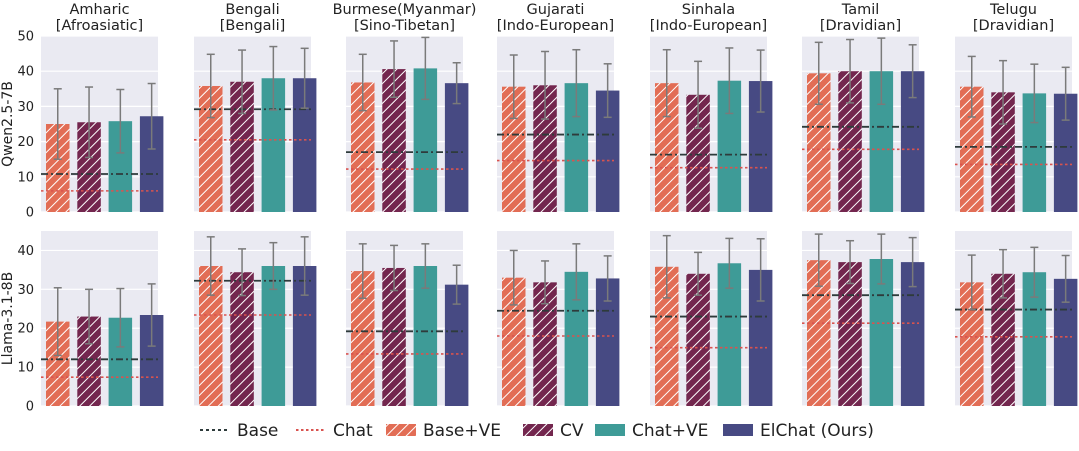 The width and height of the screenshot is (1079, 451). Describe the element at coordinates (252, 10) in the screenshot. I see `panel-title-name: Bengali` at that location.